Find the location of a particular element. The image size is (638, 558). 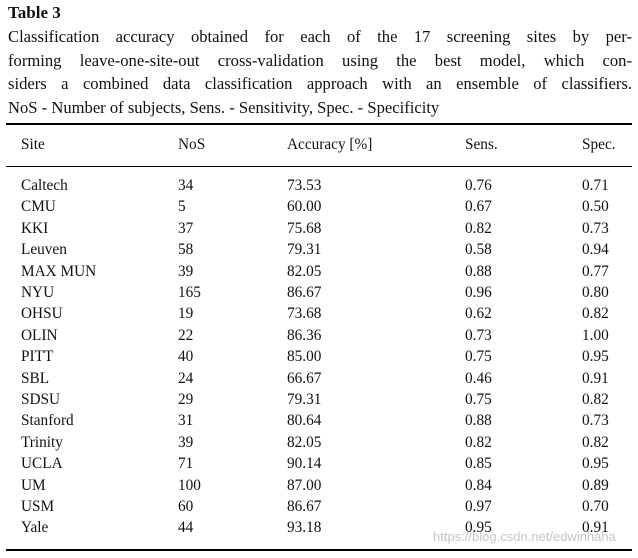

table-row: SBL 24 66.67 0.46 0.91 is located at coordinates (319, 378).